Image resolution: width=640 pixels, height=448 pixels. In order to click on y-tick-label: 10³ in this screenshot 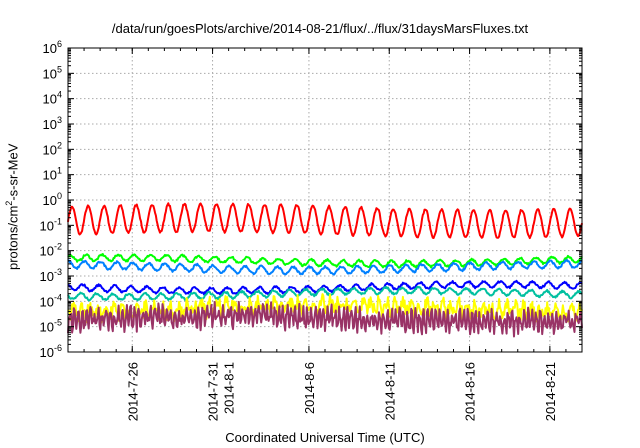, I will do `click(52, 123)`.